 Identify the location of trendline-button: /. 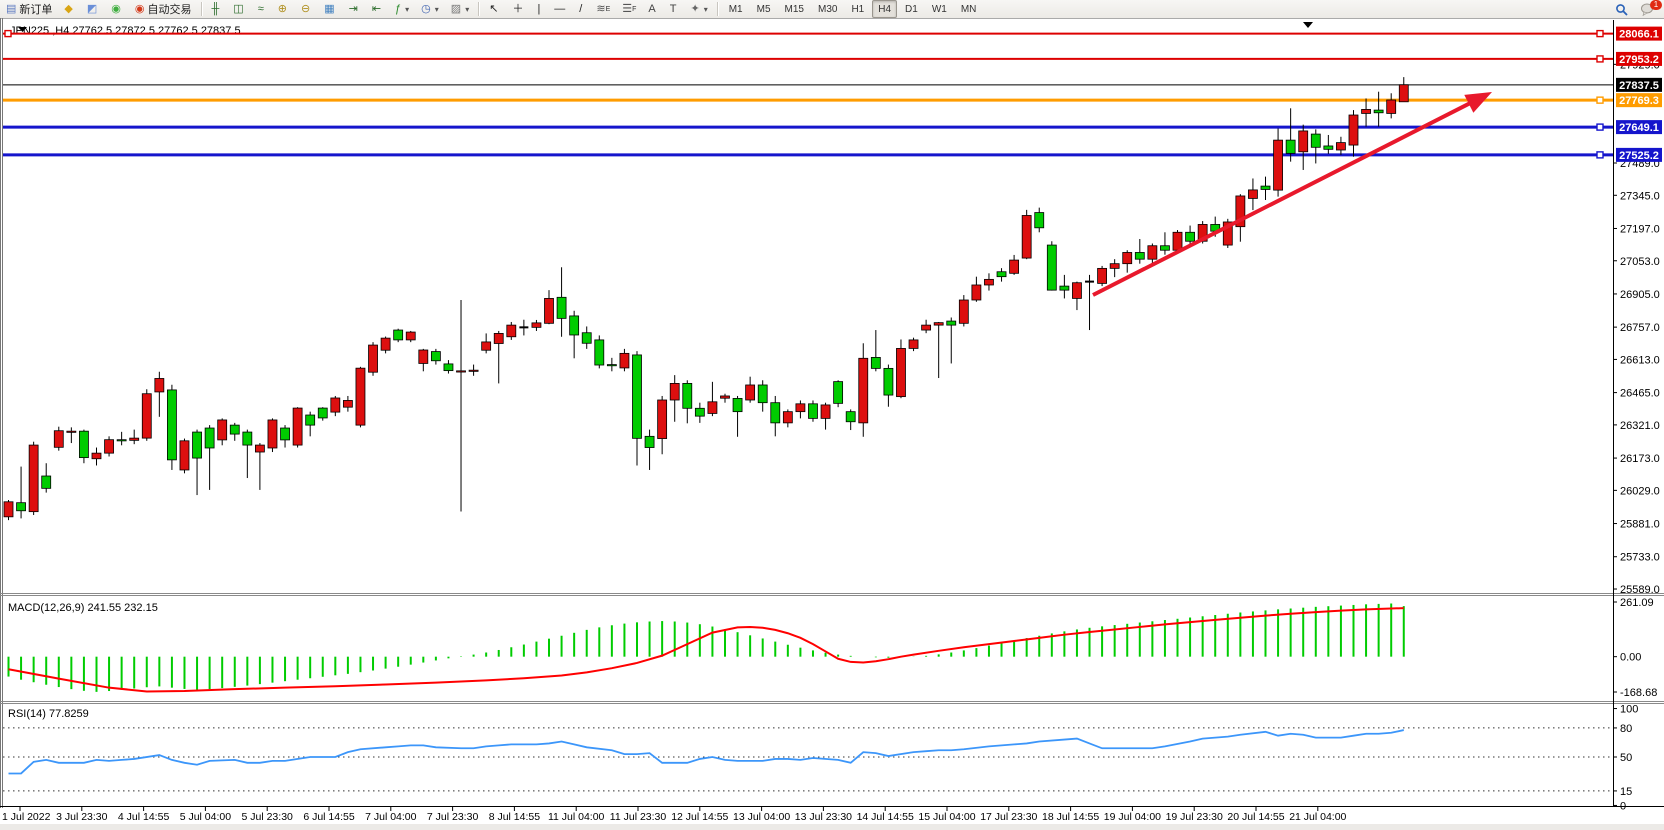
(581, 9).